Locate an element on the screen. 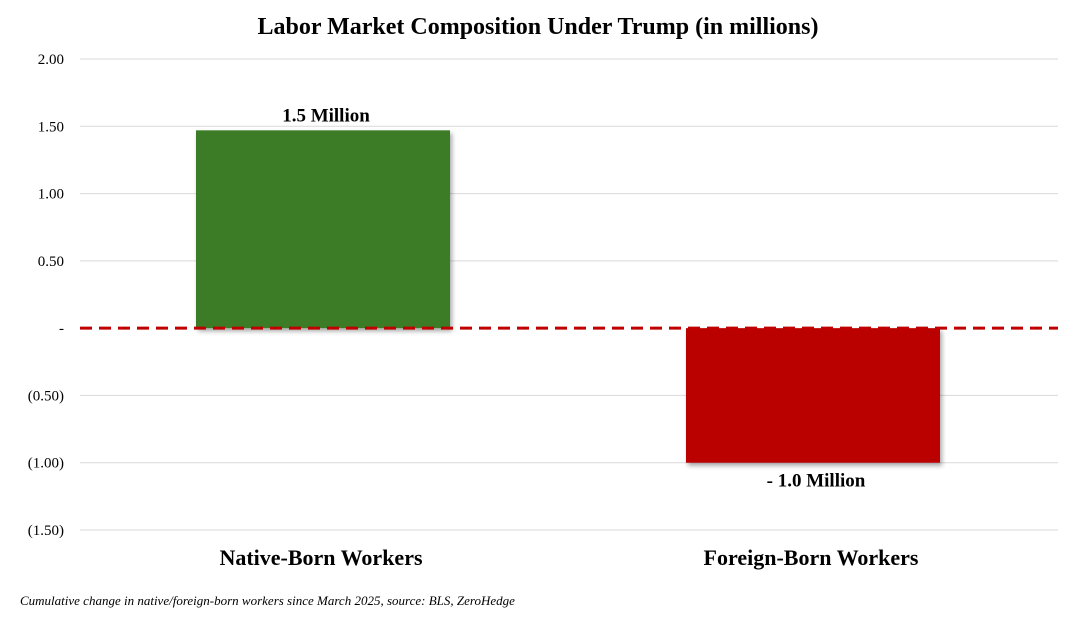 The height and width of the screenshot is (626, 1076). x-axis-category-labels: Native-Born Workers Foreign-Born Workers is located at coordinates (568, 557).